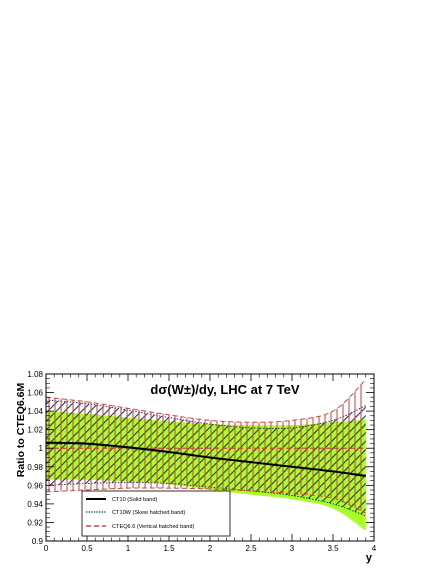  I want to click on legend-label-ct10: CT10 (Solid band), so click(135, 500).